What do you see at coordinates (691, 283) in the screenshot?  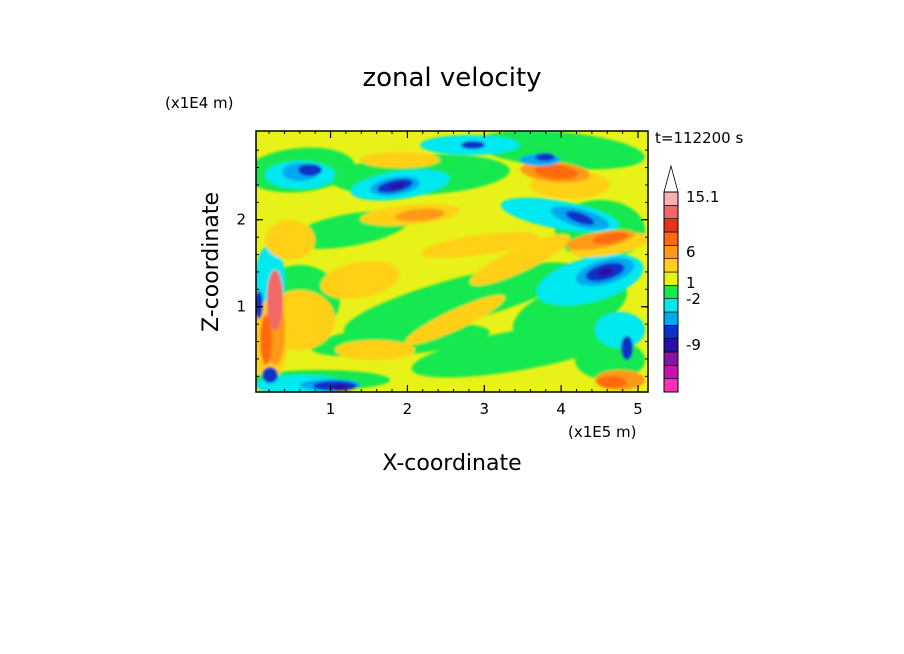 I see `colorbar-label: 1` at bounding box center [691, 283].